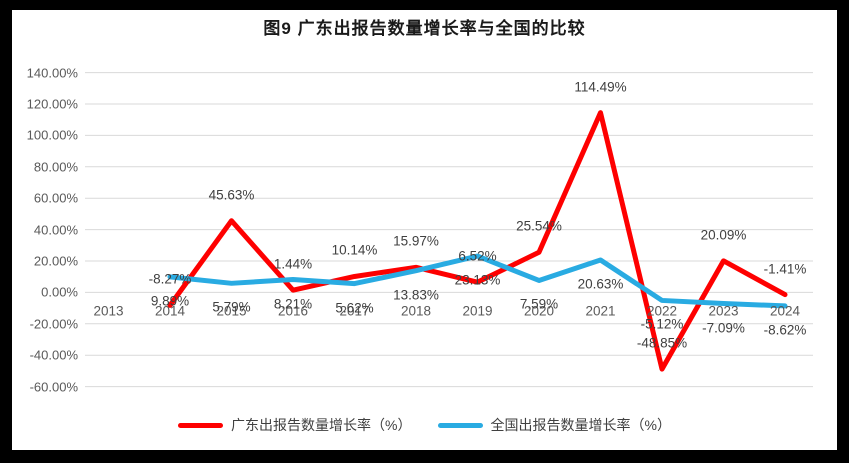 The image size is (849, 463). What do you see at coordinates (662, 343) in the screenshot?
I see `data-label-guangdong-2022: -48.85%` at bounding box center [662, 343].